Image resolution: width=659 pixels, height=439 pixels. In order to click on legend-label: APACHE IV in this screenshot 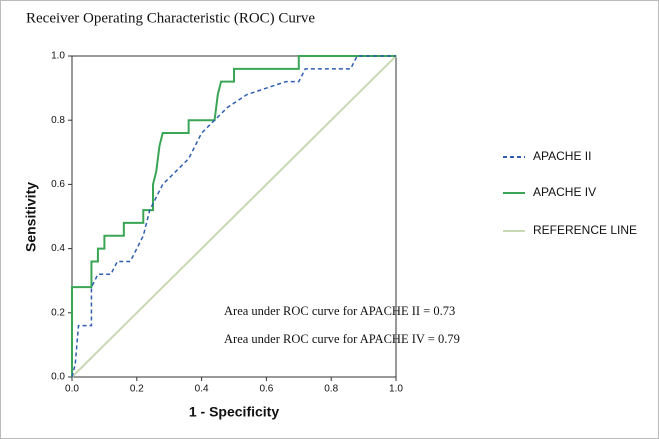, I will do `click(564, 192)`.